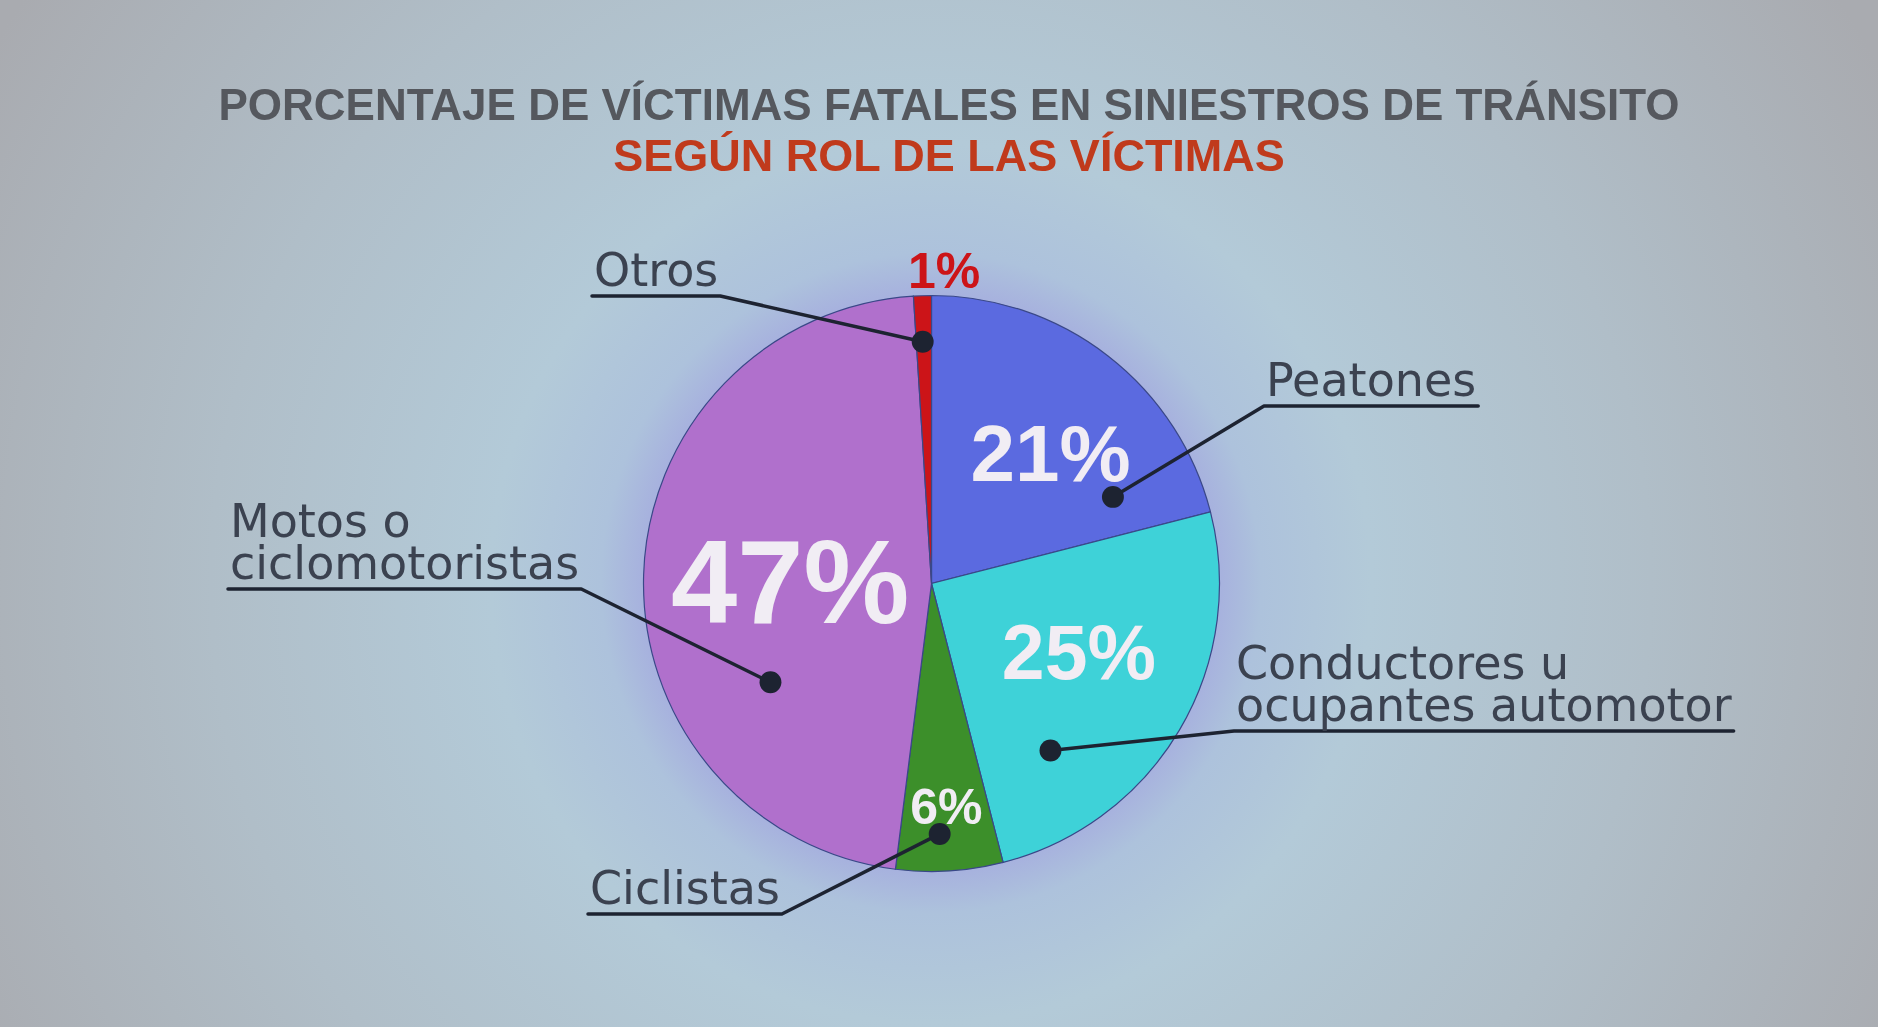 The width and height of the screenshot is (1878, 1027). I want to click on slice-label: Otros, so click(656, 270).